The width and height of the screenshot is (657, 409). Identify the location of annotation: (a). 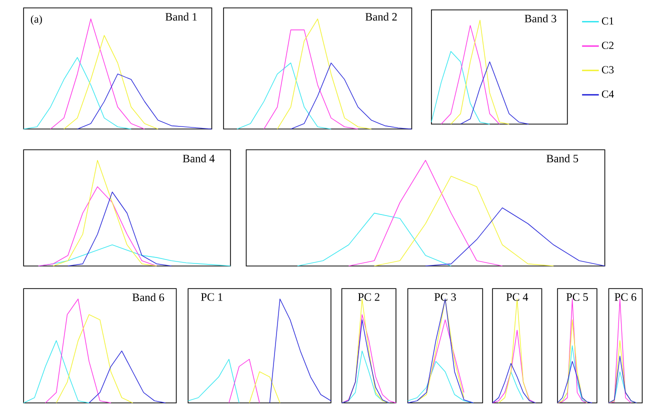
(36, 20).